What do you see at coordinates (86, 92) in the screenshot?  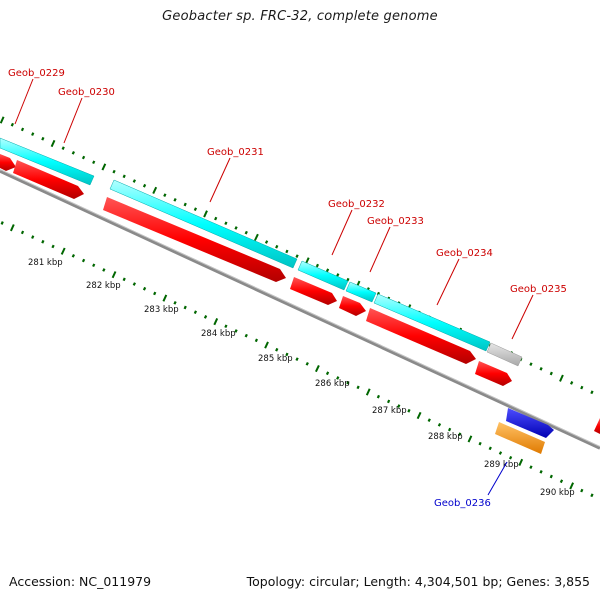 I see `gene-label-0230: Geob_0230` at bounding box center [86, 92].